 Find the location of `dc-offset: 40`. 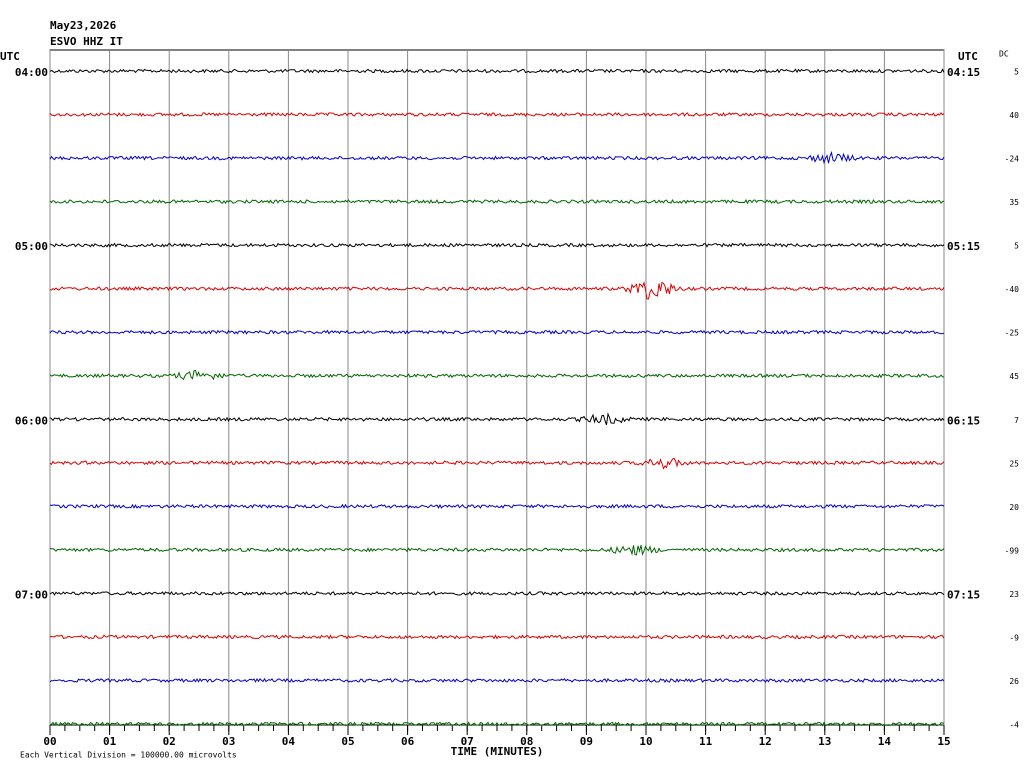

dc-offset: 40 is located at coordinates (1014, 115).